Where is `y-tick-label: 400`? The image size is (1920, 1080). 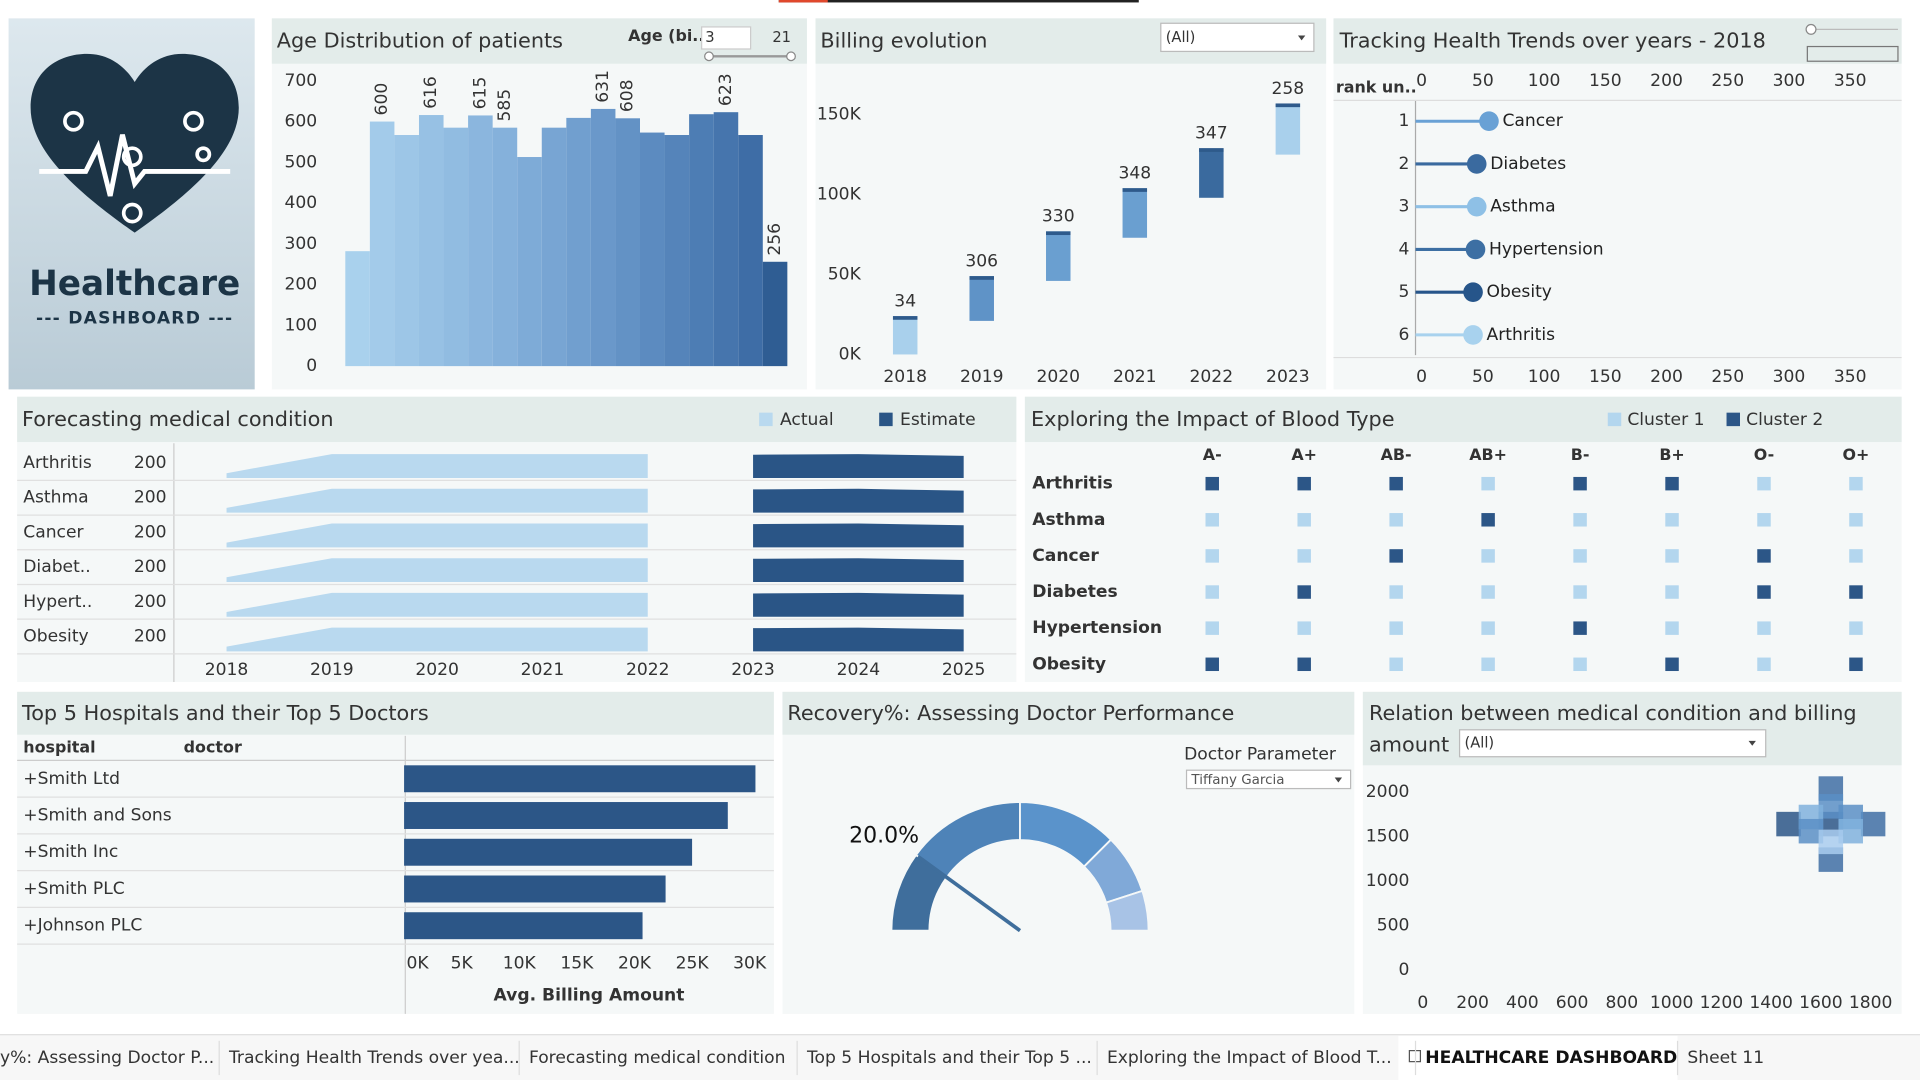 y-tick-label: 400 is located at coordinates (300, 203).